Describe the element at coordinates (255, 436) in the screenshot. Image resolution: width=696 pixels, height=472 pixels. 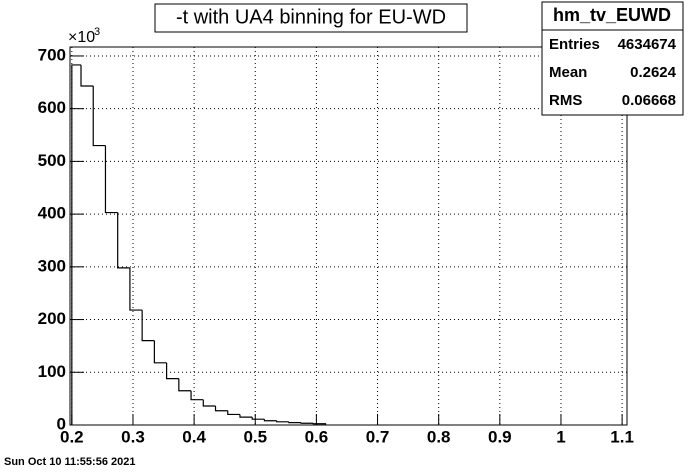
I see `x-tick-label: 0.5` at that location.